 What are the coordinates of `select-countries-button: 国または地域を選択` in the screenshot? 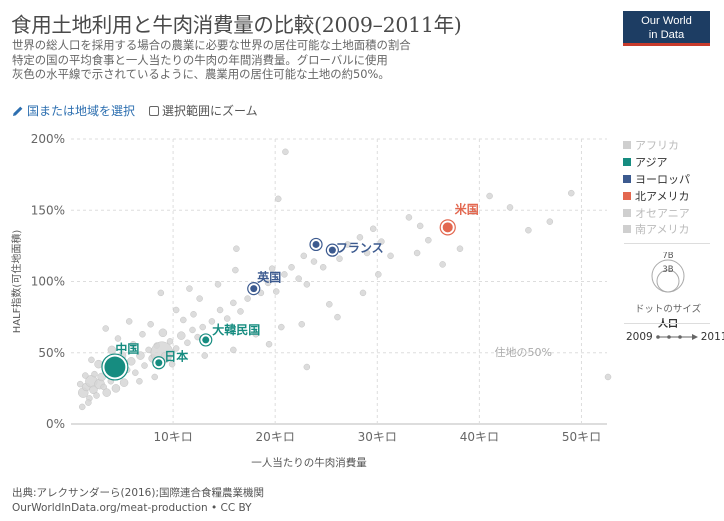 It's located at (73, 110).